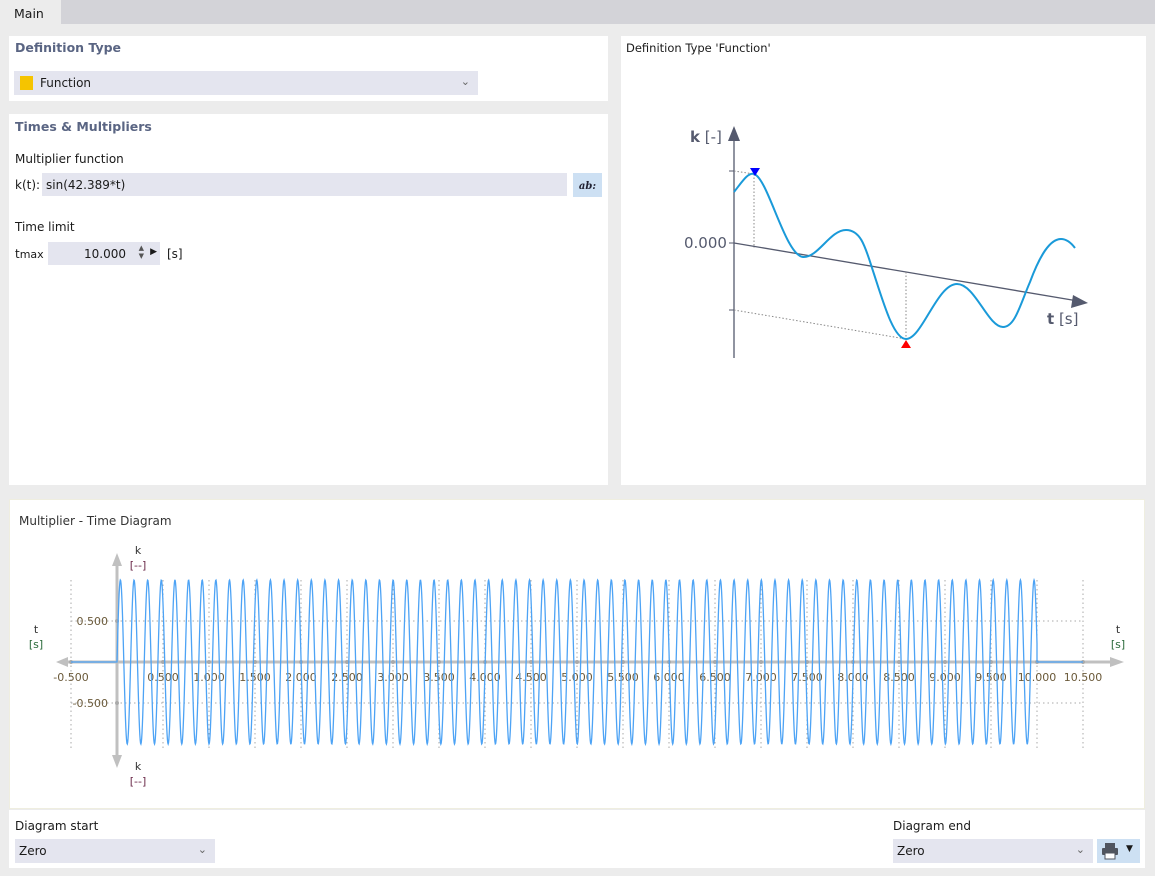  Describe the element at coordinates (17, 254) in the screenshot. I see `tmax-t: t` at that location.